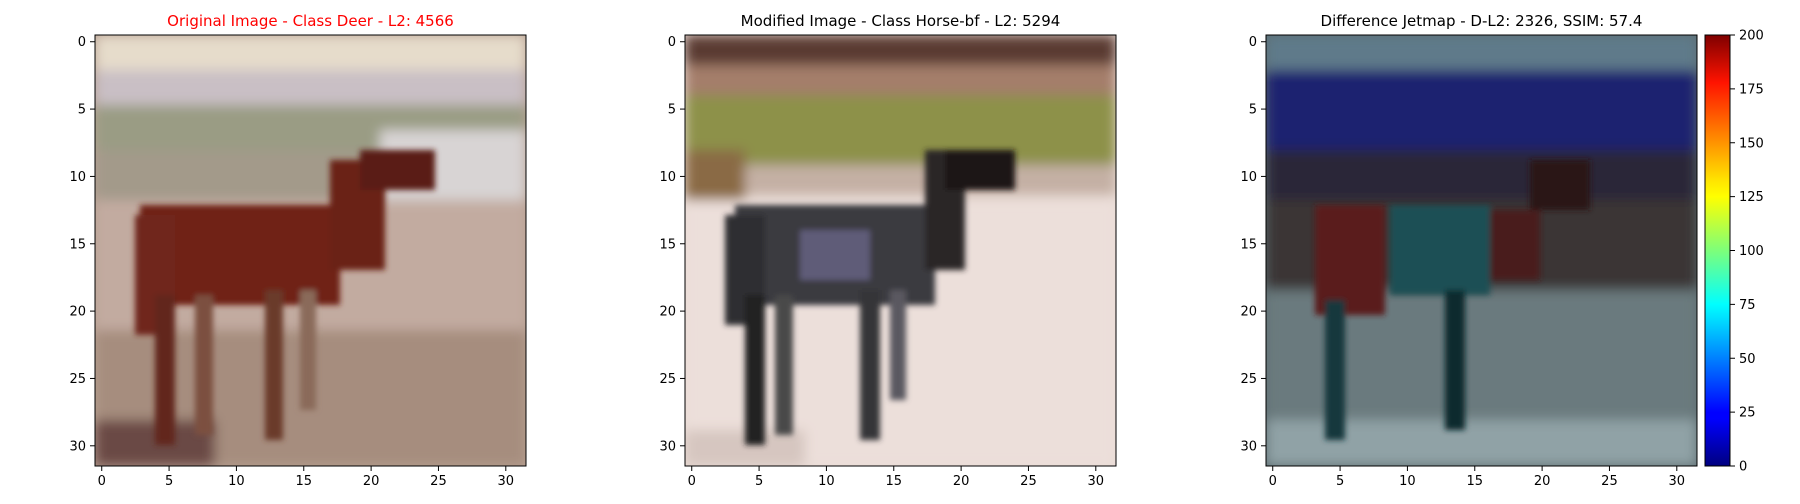 This screenshot has height=504, width=1800. I want to click on colorbar: 0 25 50 75 100 125 150 175 200, so click(1734, 252).